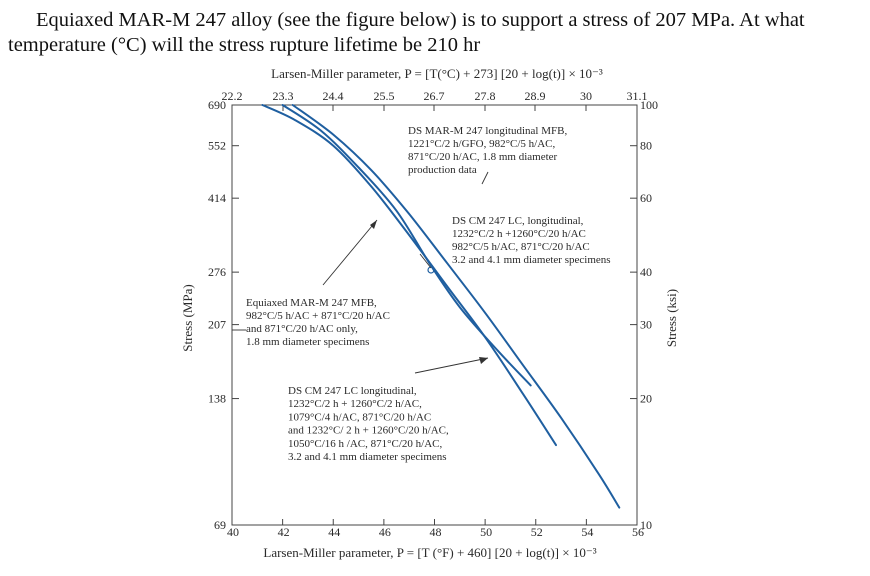 The image size is (870, 576). Describe the element at coordinates (442, 170) in the screenshot. I see `annotation-text: production data` at that location.